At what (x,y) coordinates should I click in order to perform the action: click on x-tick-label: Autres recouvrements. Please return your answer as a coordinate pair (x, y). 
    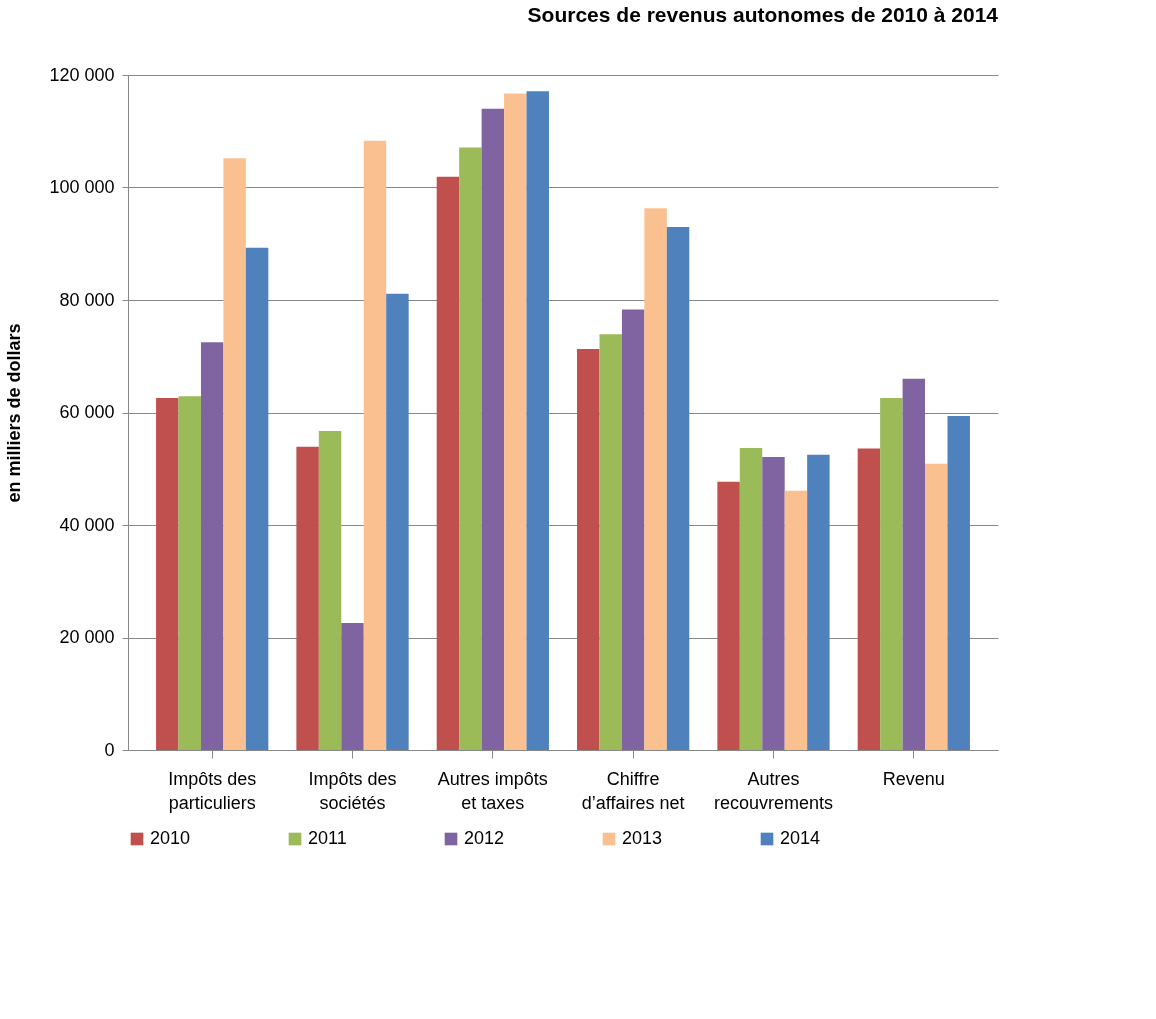
    Looking at the image, I should click on (773, 790).